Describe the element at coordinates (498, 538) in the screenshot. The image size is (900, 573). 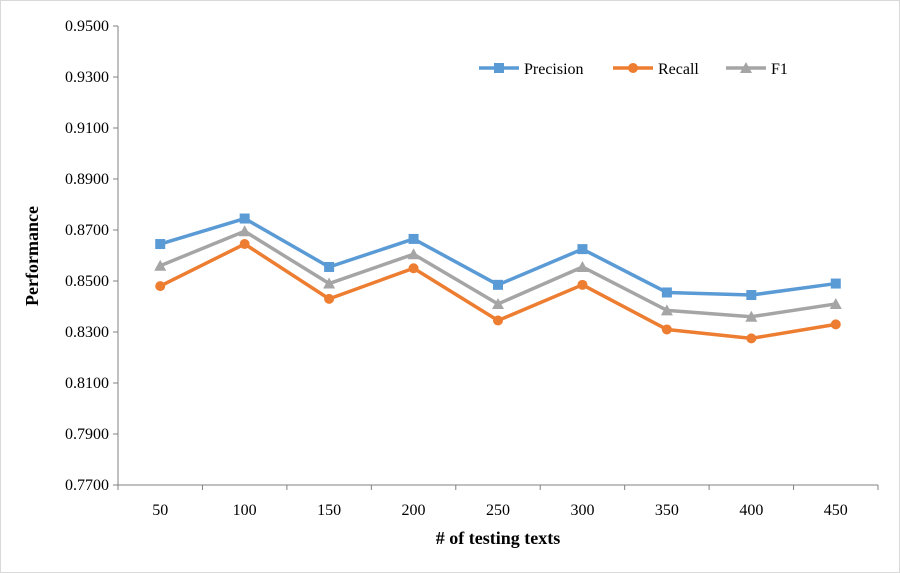
I see `x-axis-title: # of testing texts` at that location.